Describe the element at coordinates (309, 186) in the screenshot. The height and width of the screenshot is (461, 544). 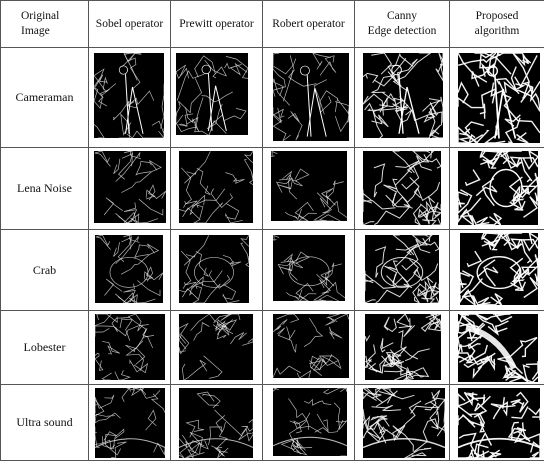
I see `robert-lena-image` at that location.